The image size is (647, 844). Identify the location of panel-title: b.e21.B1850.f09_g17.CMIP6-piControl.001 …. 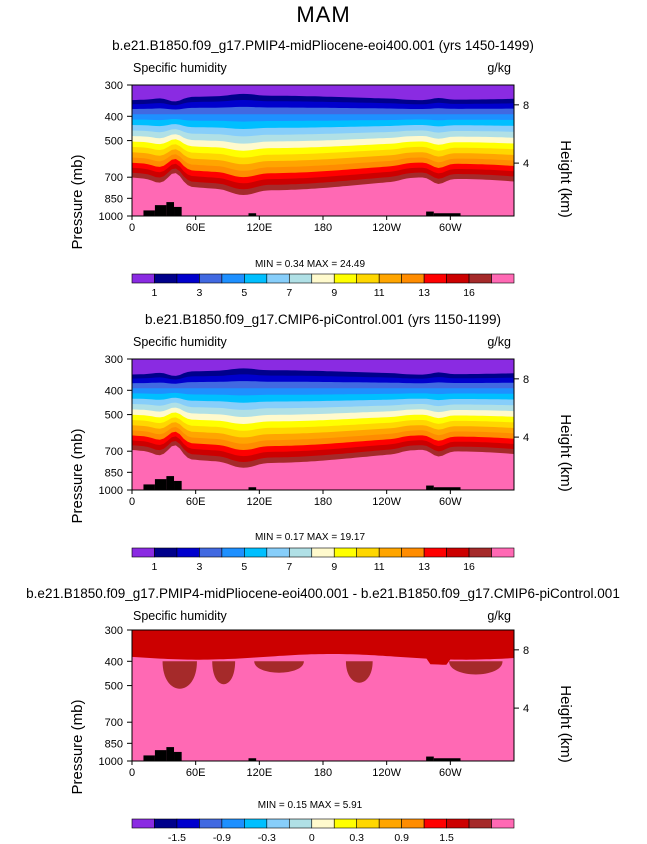
(323, 319).